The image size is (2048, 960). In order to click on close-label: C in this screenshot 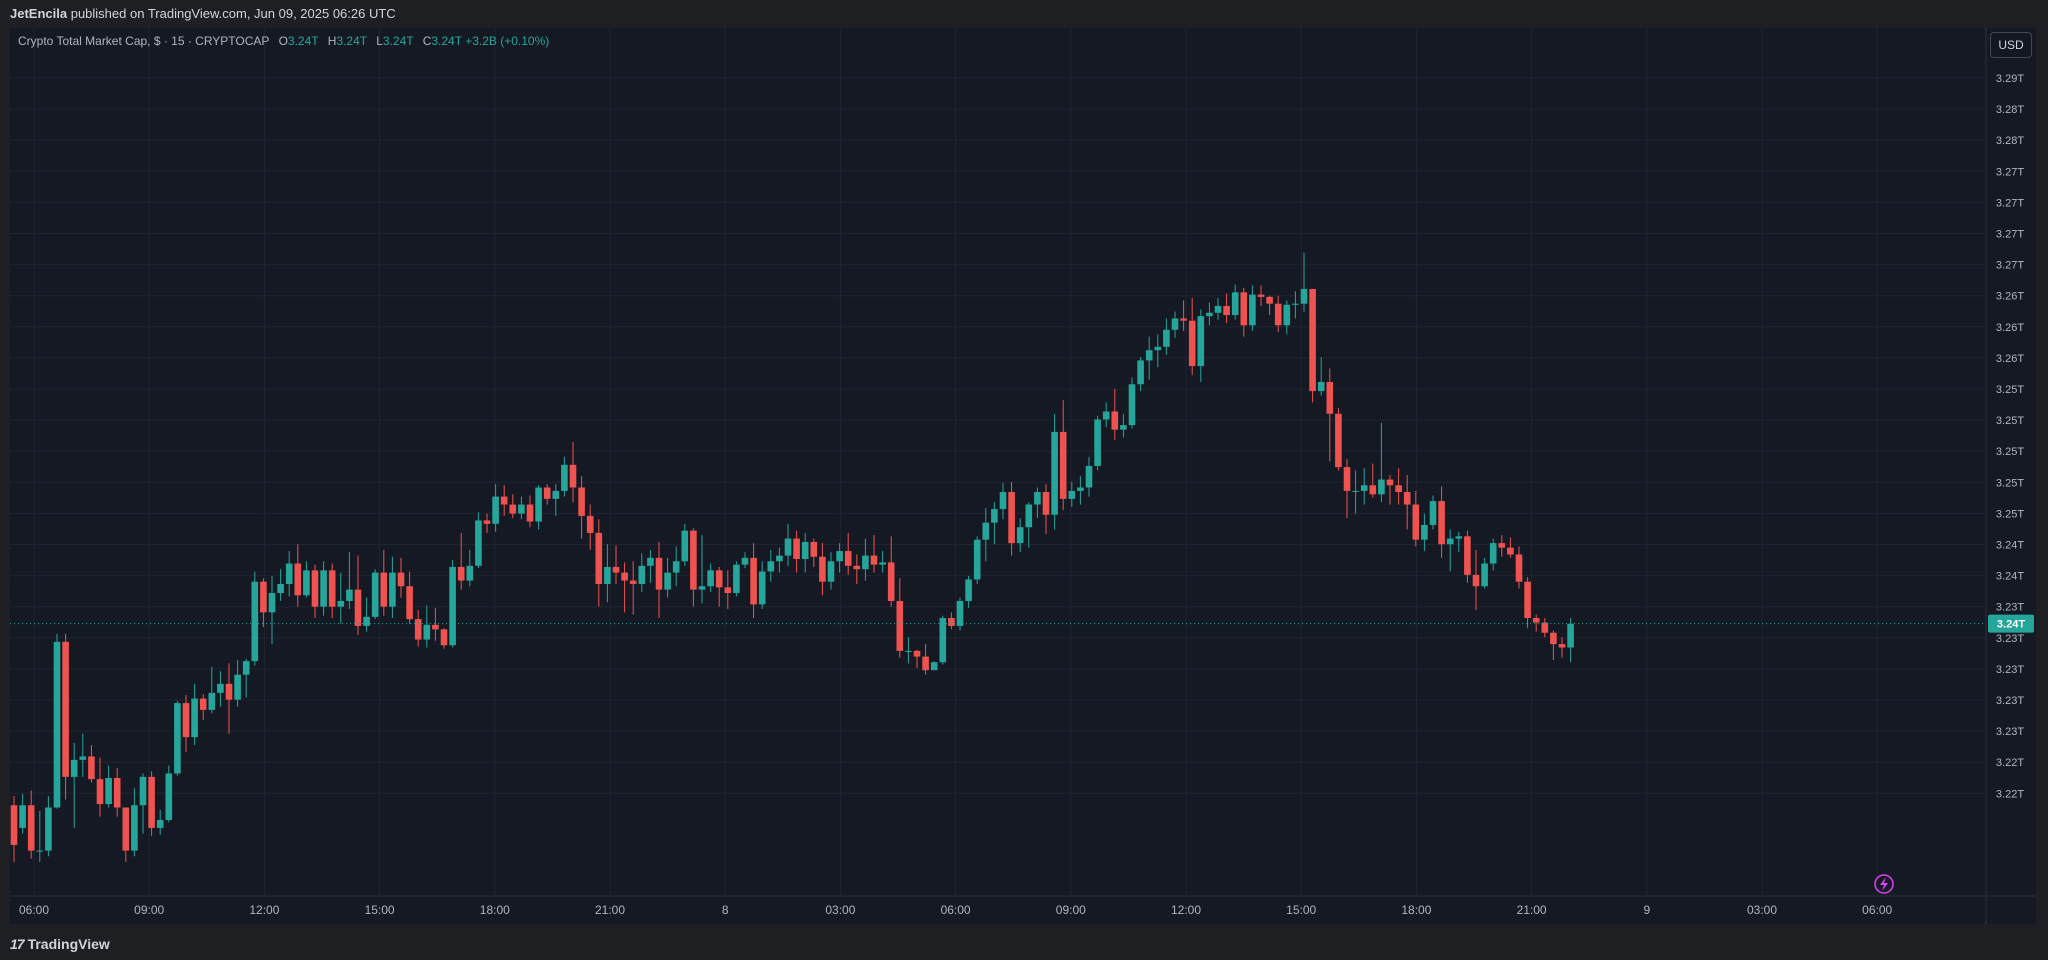, I will do `click(427, 41)`.